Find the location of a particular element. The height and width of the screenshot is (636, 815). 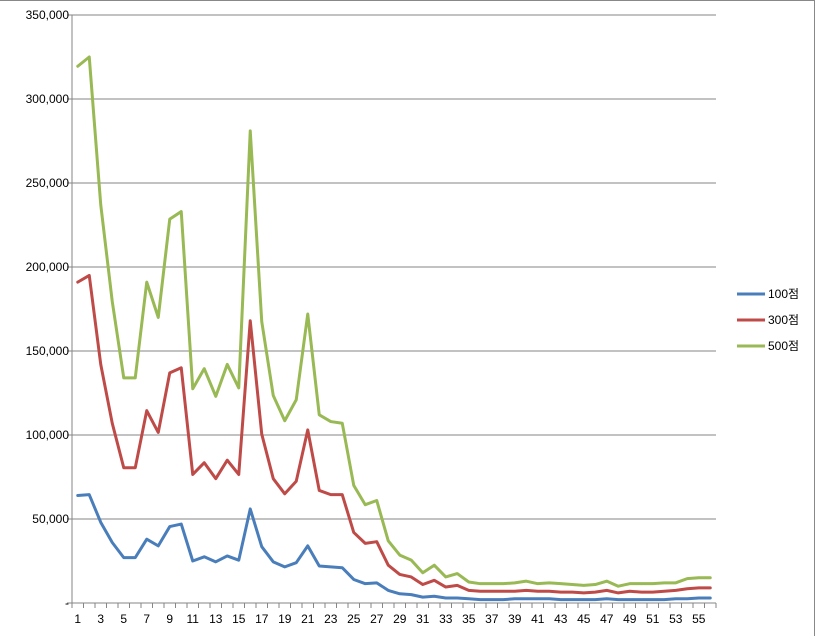

legend: 100점 300점 500점 is located at coordinates (768, 320).